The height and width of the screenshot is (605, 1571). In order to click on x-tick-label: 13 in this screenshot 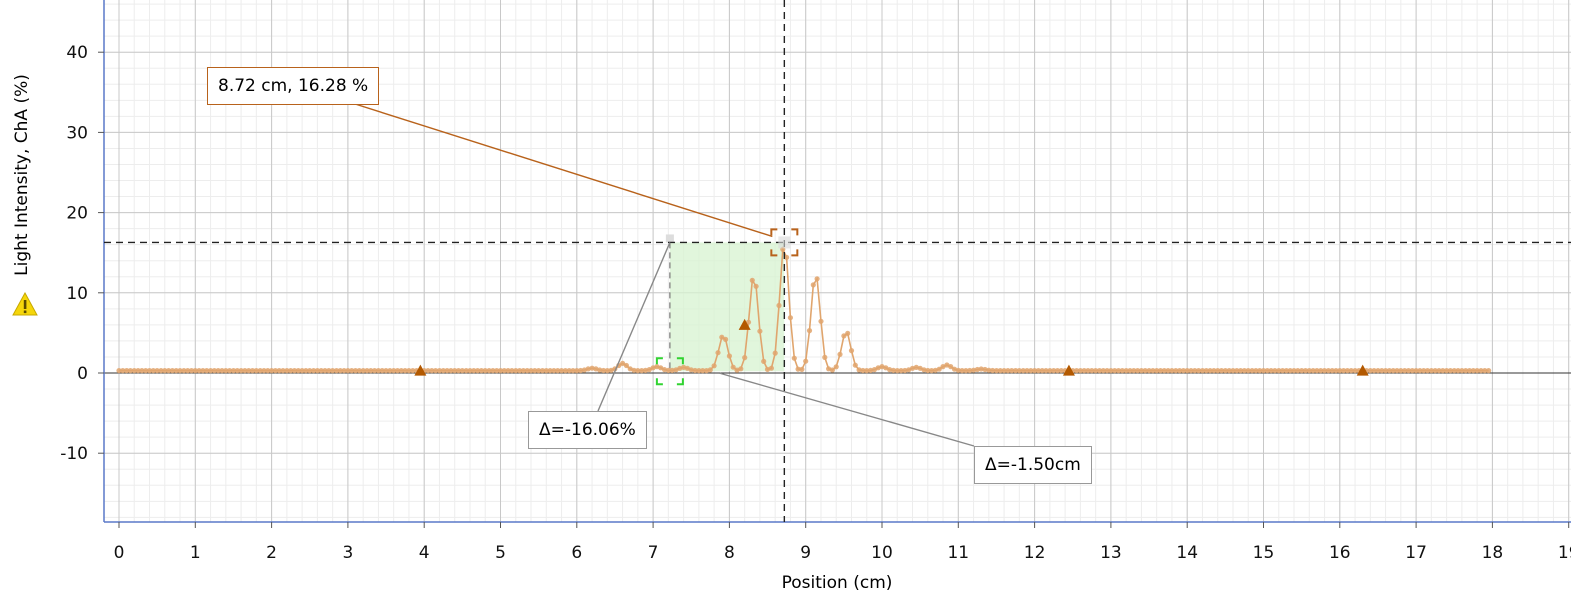, I will do `click(1111, 553)`.